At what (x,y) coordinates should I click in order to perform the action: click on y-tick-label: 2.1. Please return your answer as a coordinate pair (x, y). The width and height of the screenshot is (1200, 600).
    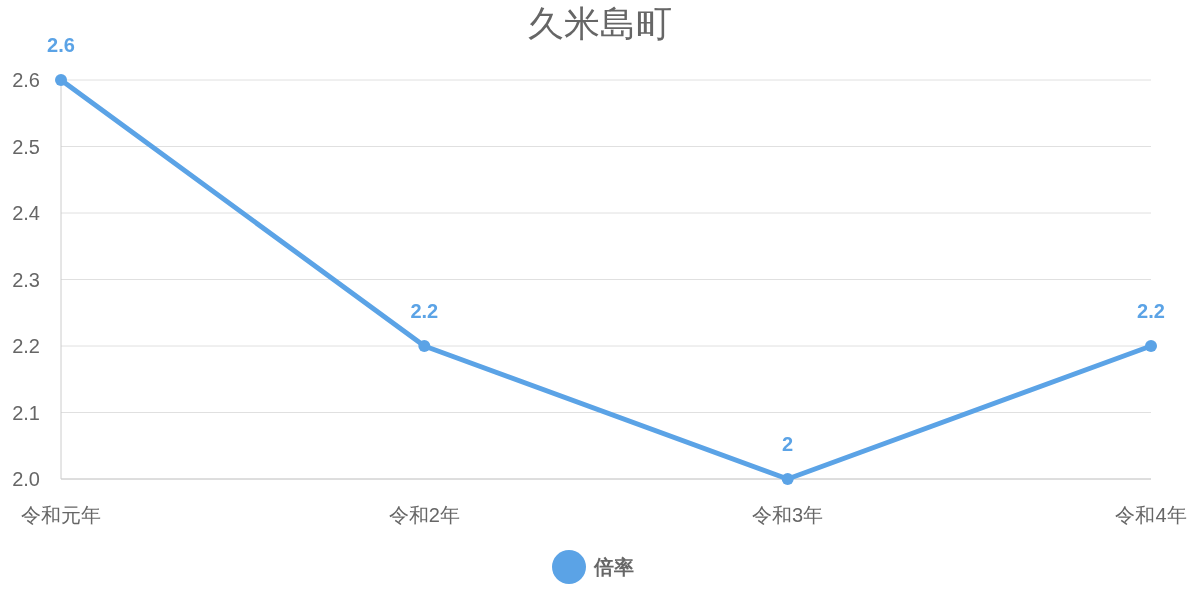
    Looking at the image, I should click on (26, 412).